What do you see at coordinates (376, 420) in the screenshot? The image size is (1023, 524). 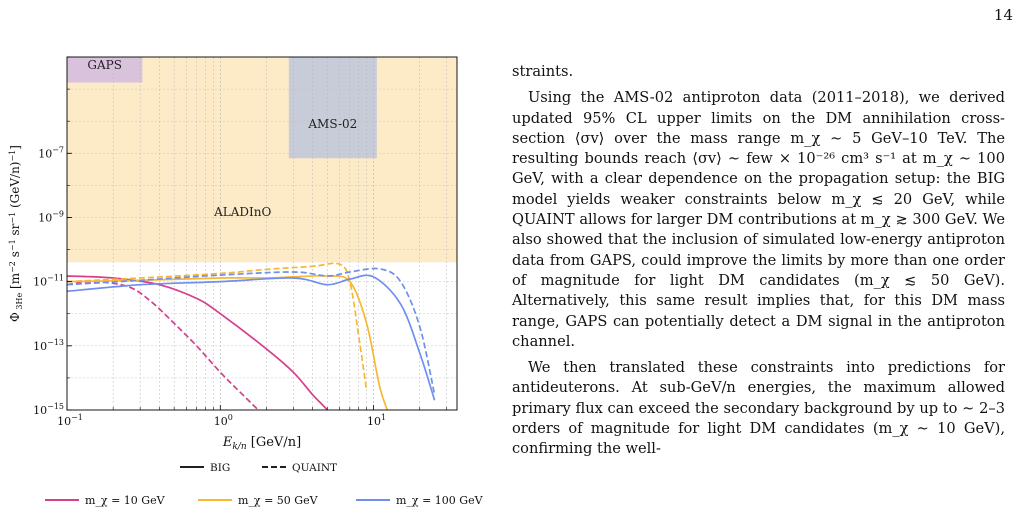 I see `x-tick-label: 10¹` at bounding box center [376, 420].